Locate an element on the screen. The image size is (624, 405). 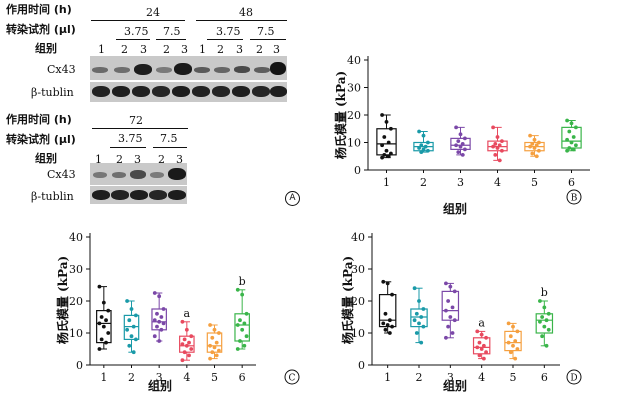
x-tick-label: 2 is located at coordinates (423, 182).